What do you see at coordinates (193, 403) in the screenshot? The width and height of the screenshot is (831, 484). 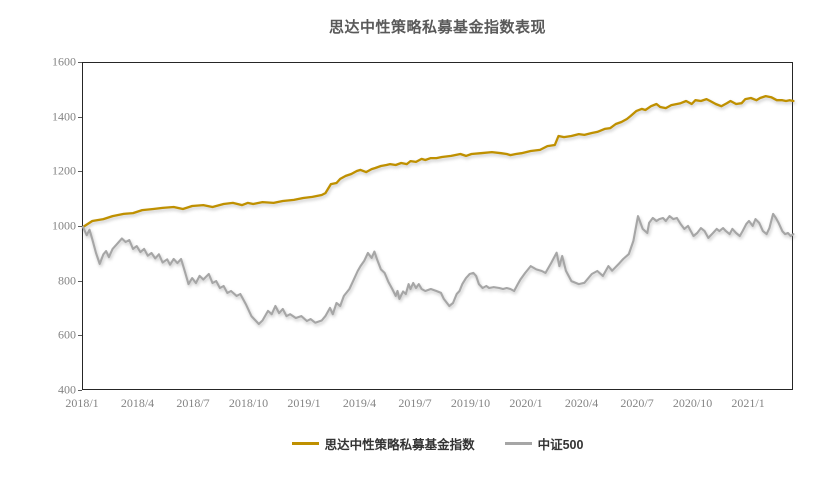 I see `x-tick-label: 2018/7` at bounding box center [193, 403].